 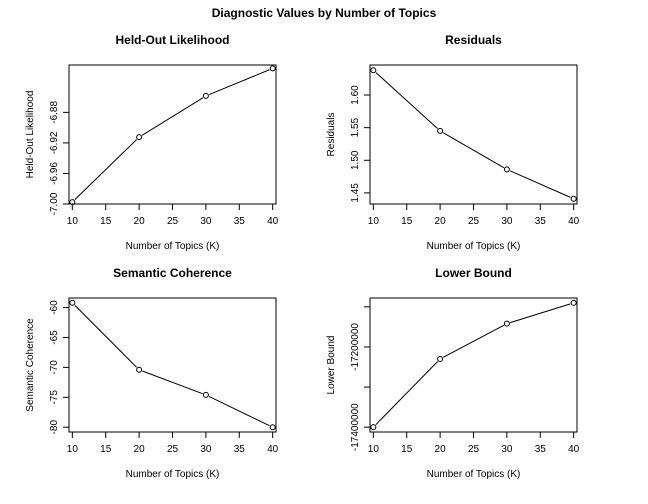 I want to click on y-tick-label: -6.88, so click(x=54, y=112).